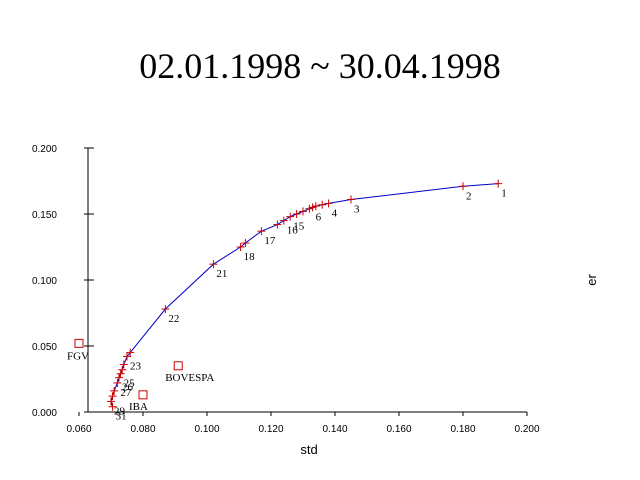  What do you see at coordinates (308, 449) in the screenshot?
I see `x-axis-label: std` at bounding box center [308, 449].